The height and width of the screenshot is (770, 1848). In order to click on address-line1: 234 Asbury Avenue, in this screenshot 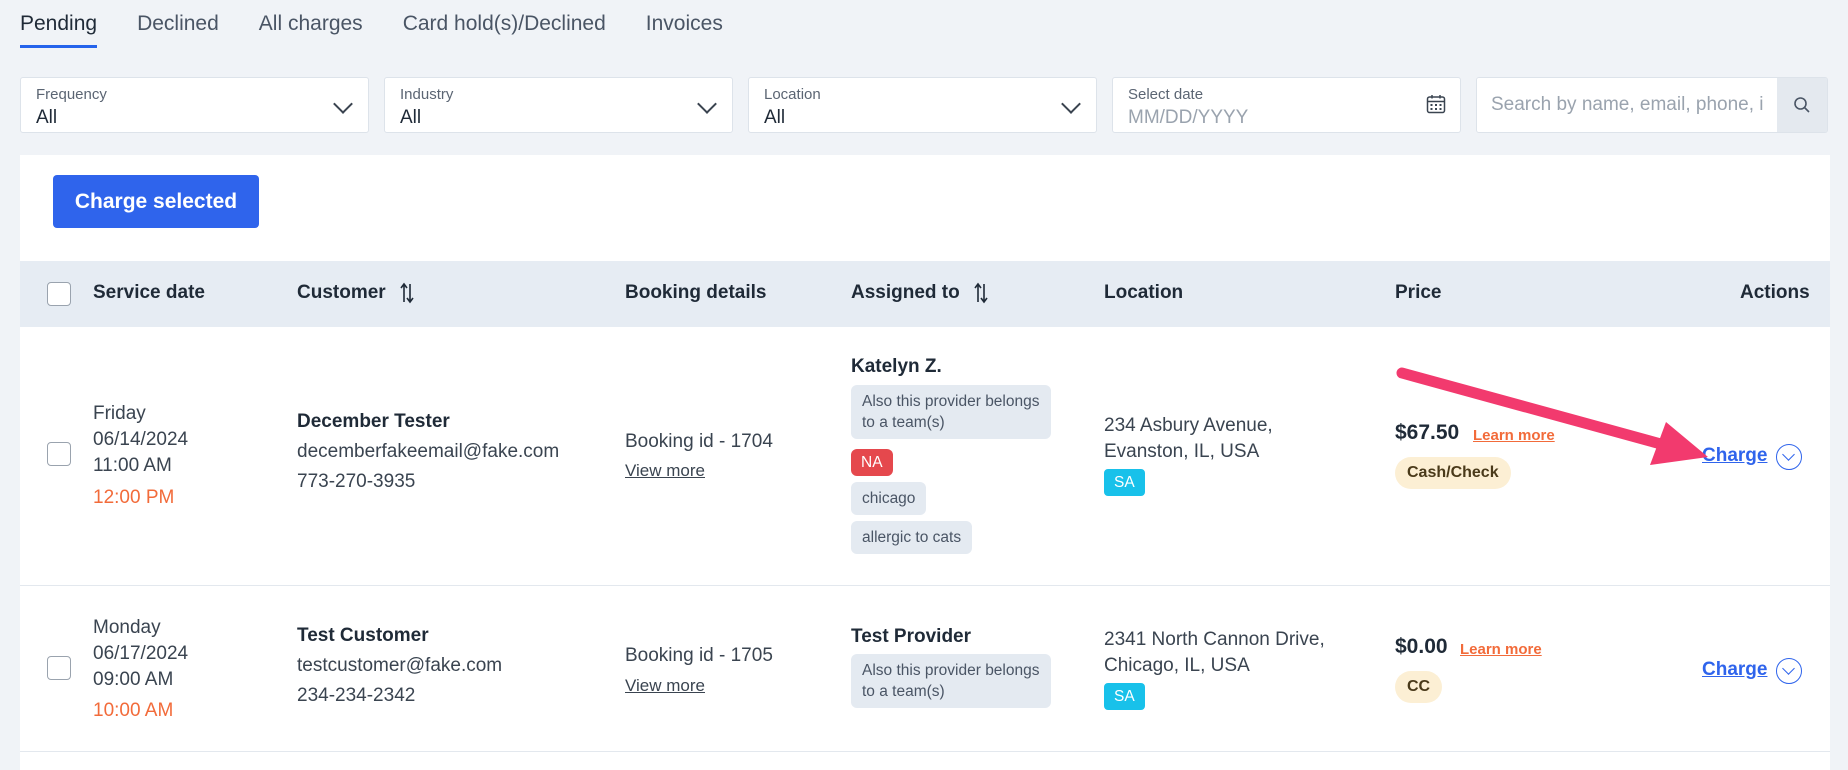, I will do `click(1188, 425)`.